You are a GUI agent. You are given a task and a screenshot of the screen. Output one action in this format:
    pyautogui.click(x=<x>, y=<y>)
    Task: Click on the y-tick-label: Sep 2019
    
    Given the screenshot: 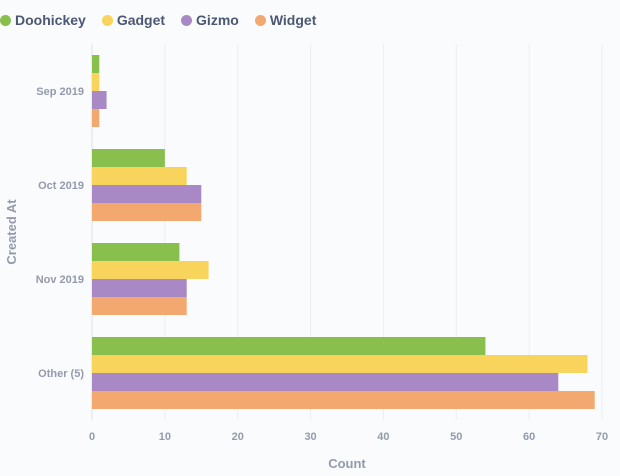 What is the action you would take?
    pyautogui.click(x=60, y=92)
    